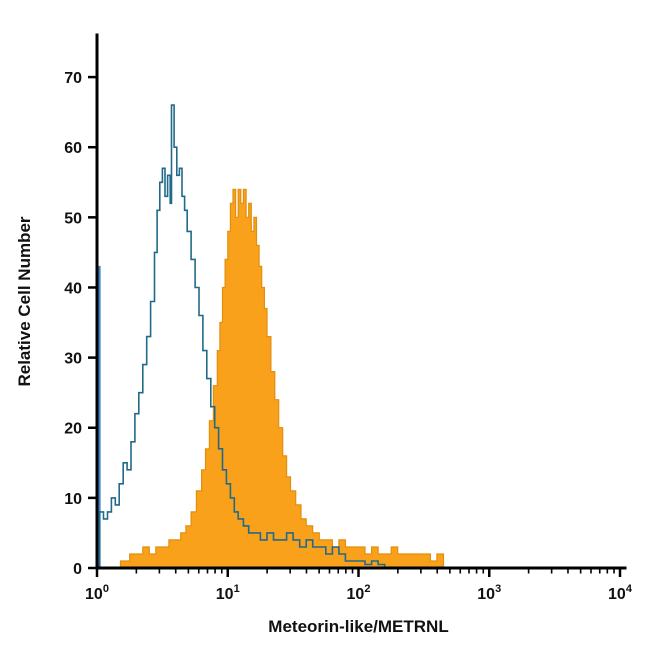 Image resolution: width=650 pixels, height=650 pixels. What do you see at coordinates (24, 301) in the screenshot?
I see `y-axis-title: Relative Cell Number` at bounding box center [24, 301].